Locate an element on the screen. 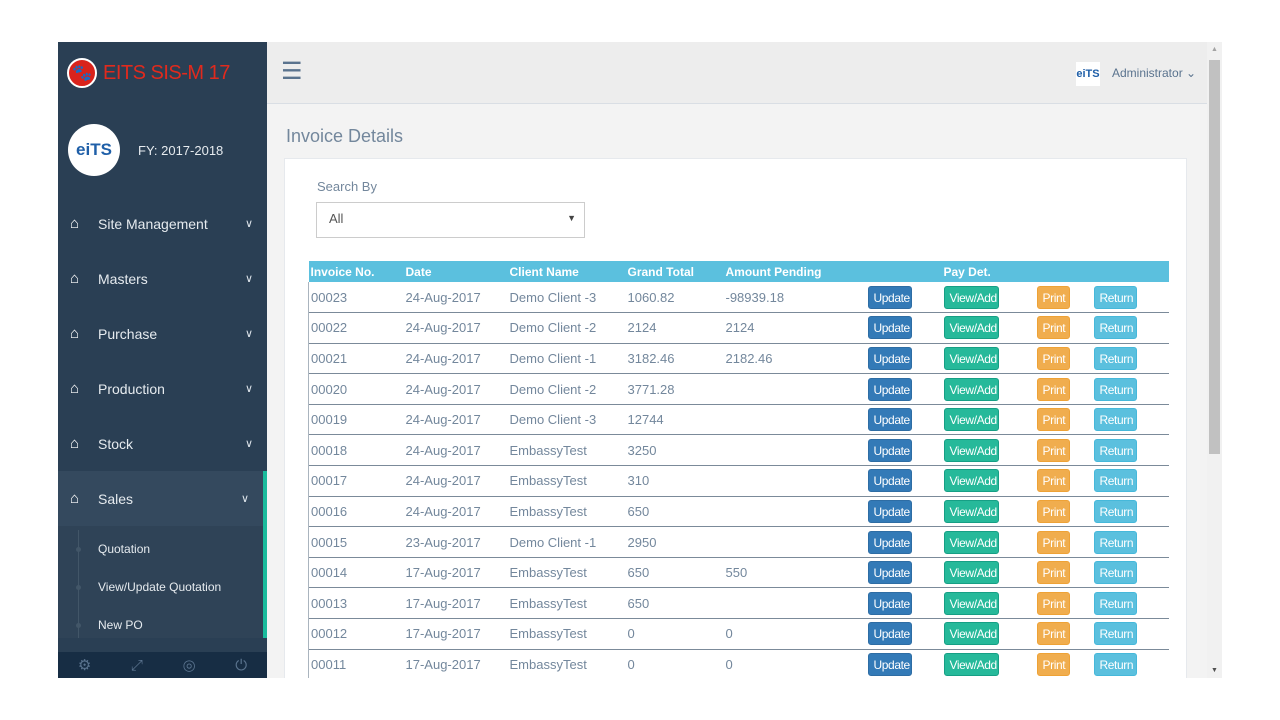 The image size is (1280, 720). sidebar-item-production: ⌂ Production ∨ is located at coordinates (162, 388).